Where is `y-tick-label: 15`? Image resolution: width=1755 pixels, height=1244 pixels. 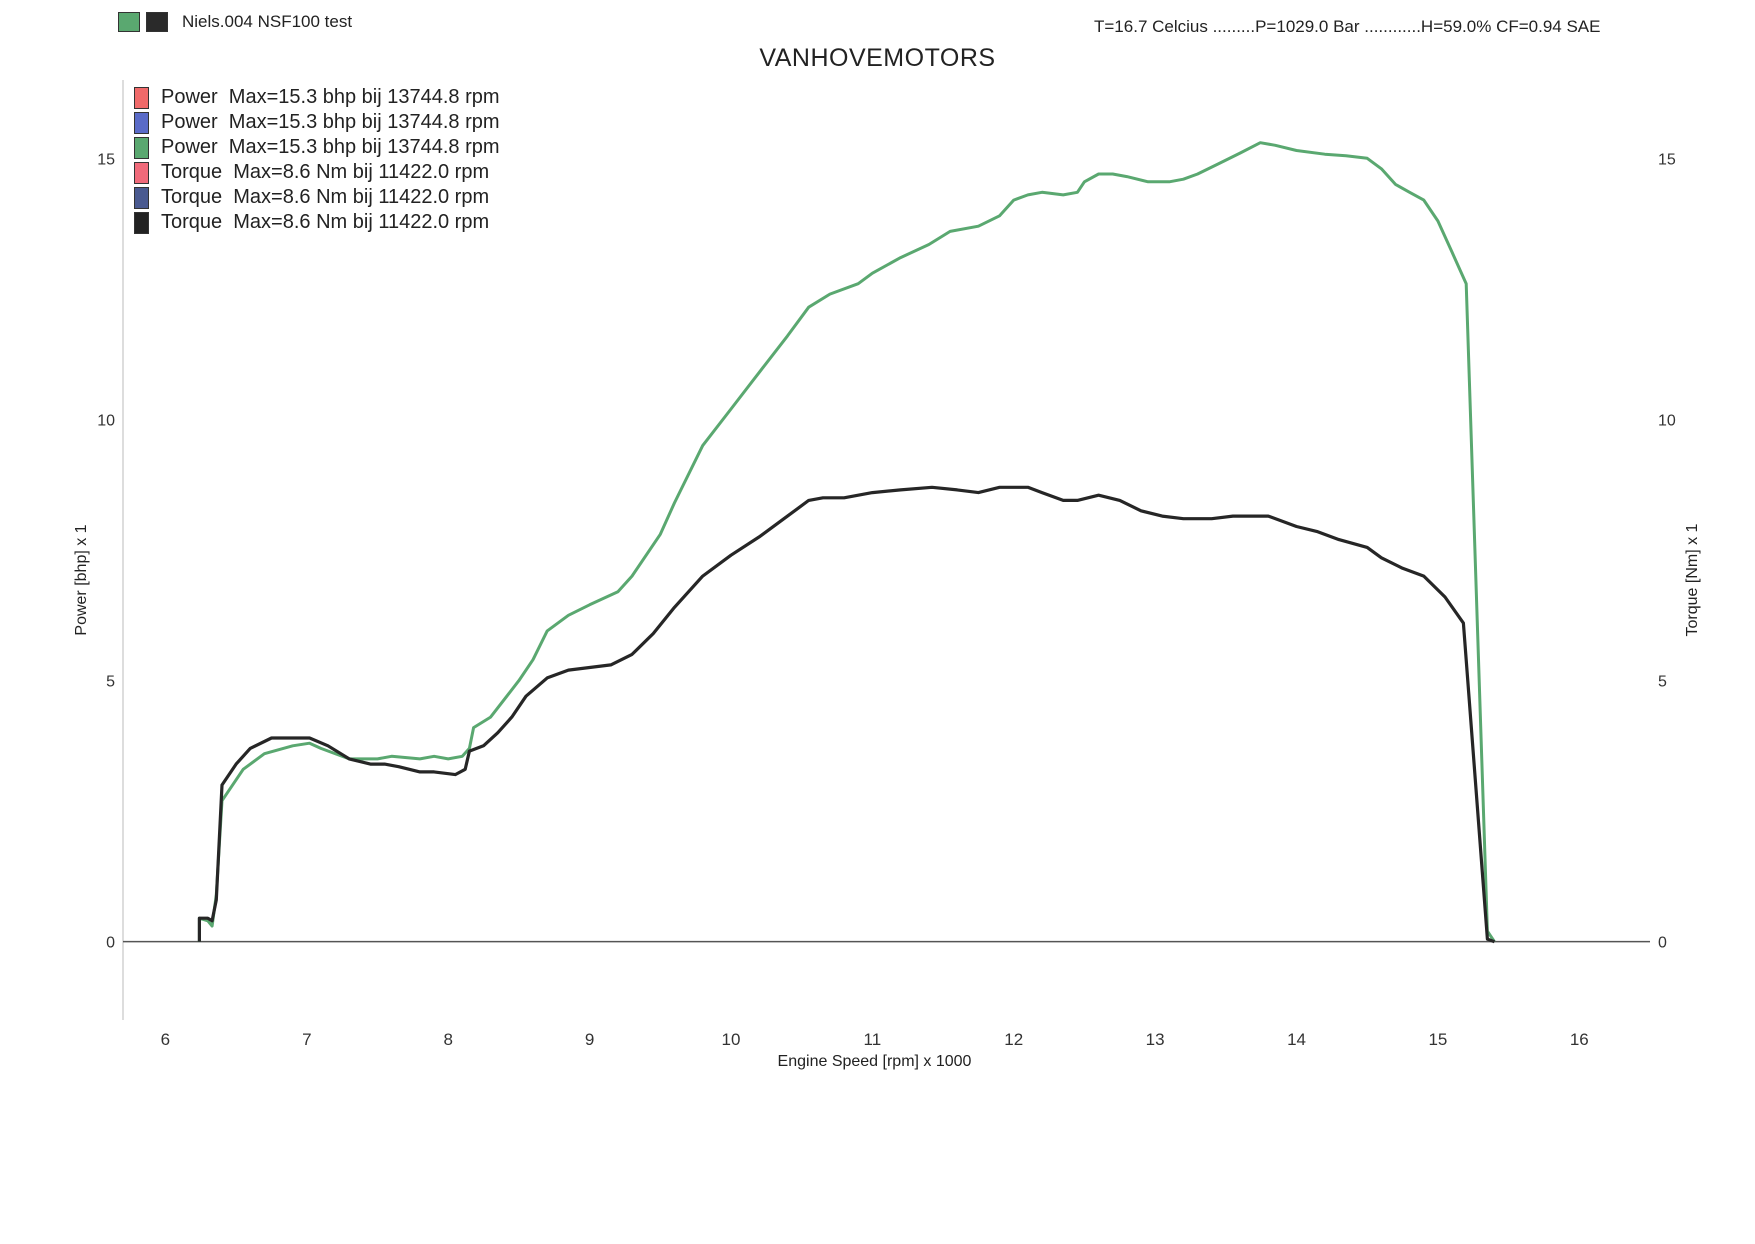
y-tick-label: 15 is located at coordinates (106, 159).